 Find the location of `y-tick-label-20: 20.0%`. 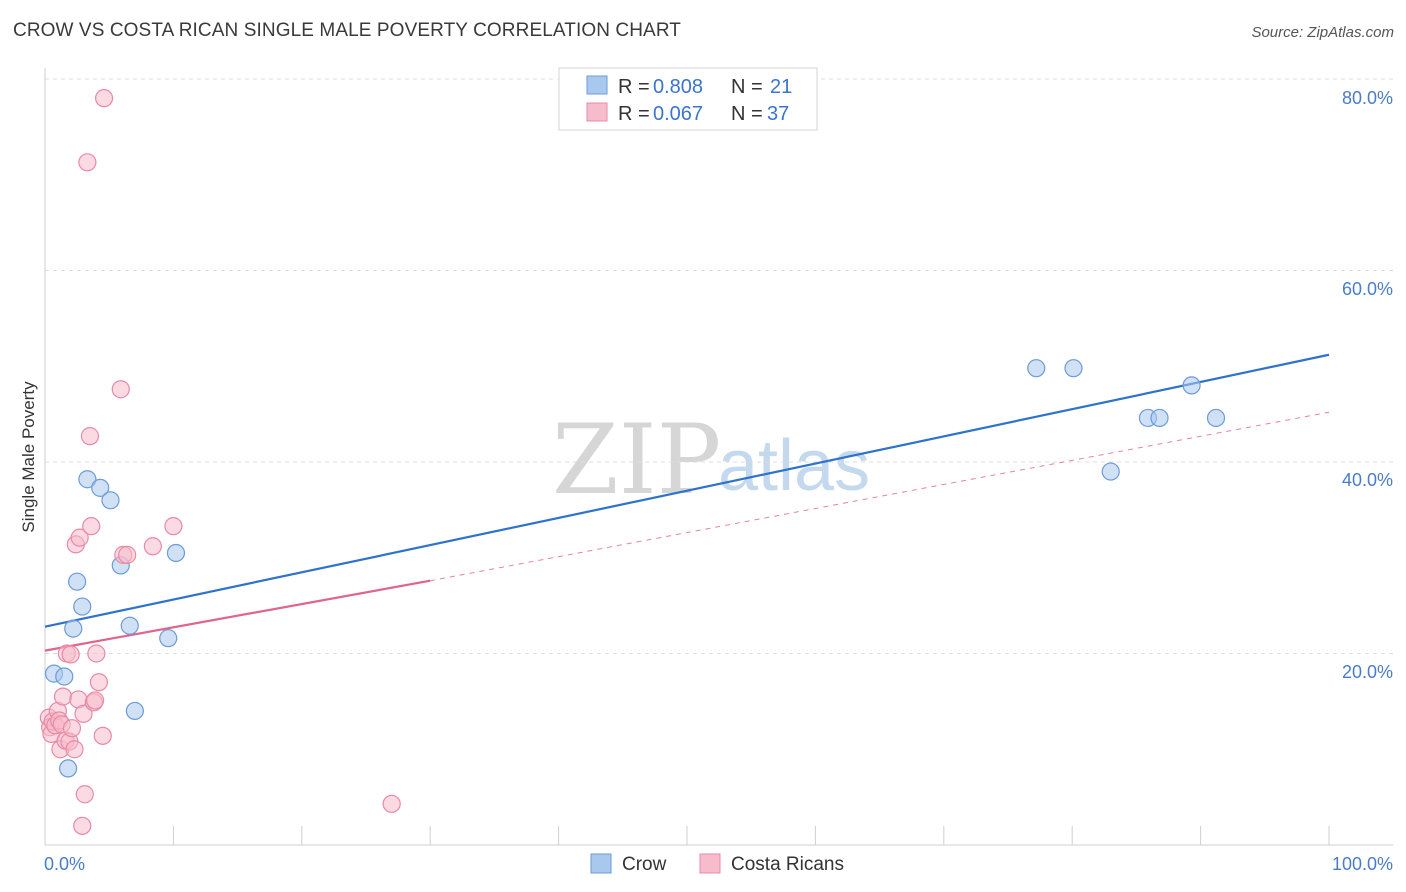

y-tick-label-20: 20.0% is located at coordinates (1367, 672).